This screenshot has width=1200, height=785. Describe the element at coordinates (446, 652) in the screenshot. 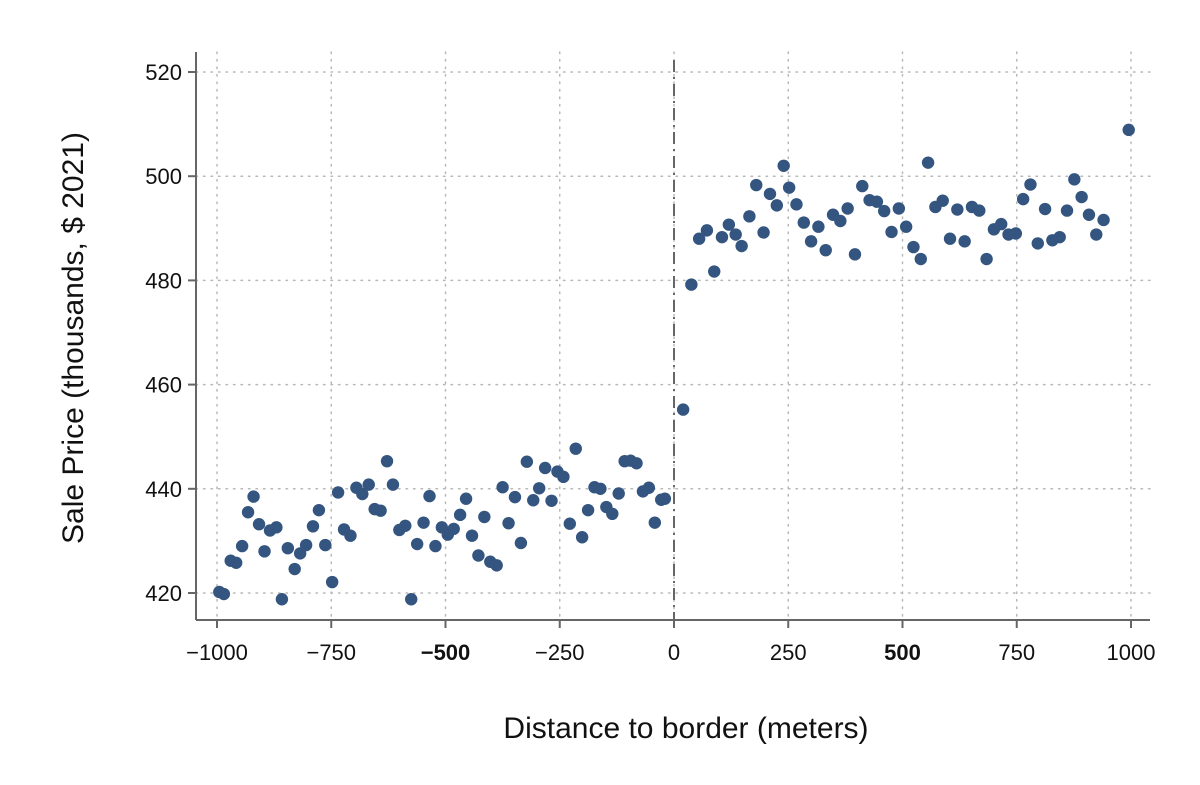

I see `x-tick-label: −500` at that location.